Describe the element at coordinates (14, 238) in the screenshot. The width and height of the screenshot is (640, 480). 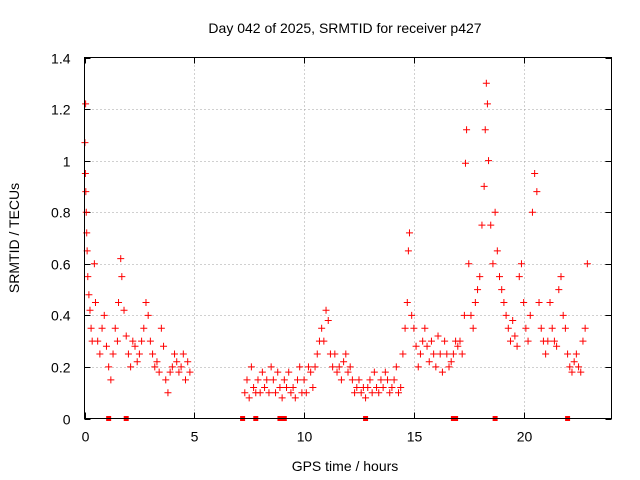
I see `y-axis-label: SRMTID / TECUs` at that location.